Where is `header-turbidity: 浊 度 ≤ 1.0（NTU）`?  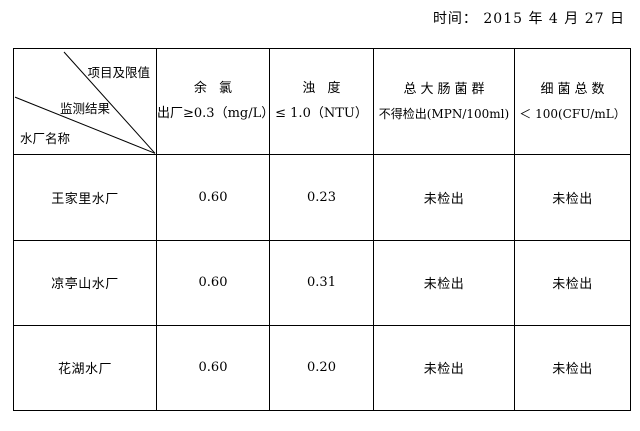
header-turbidity: 浊 度 ≤ 1.0（NTU） is located at coordinates (321, 101).